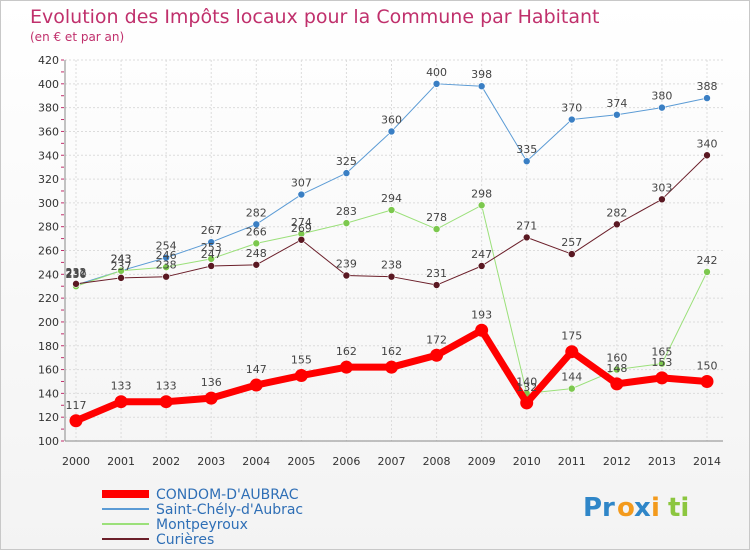 This screenshot has width=750, height=551. Describe the element at coordinates (48, 417) in the screenshot. I see `y-tick-label: 120` at that location.